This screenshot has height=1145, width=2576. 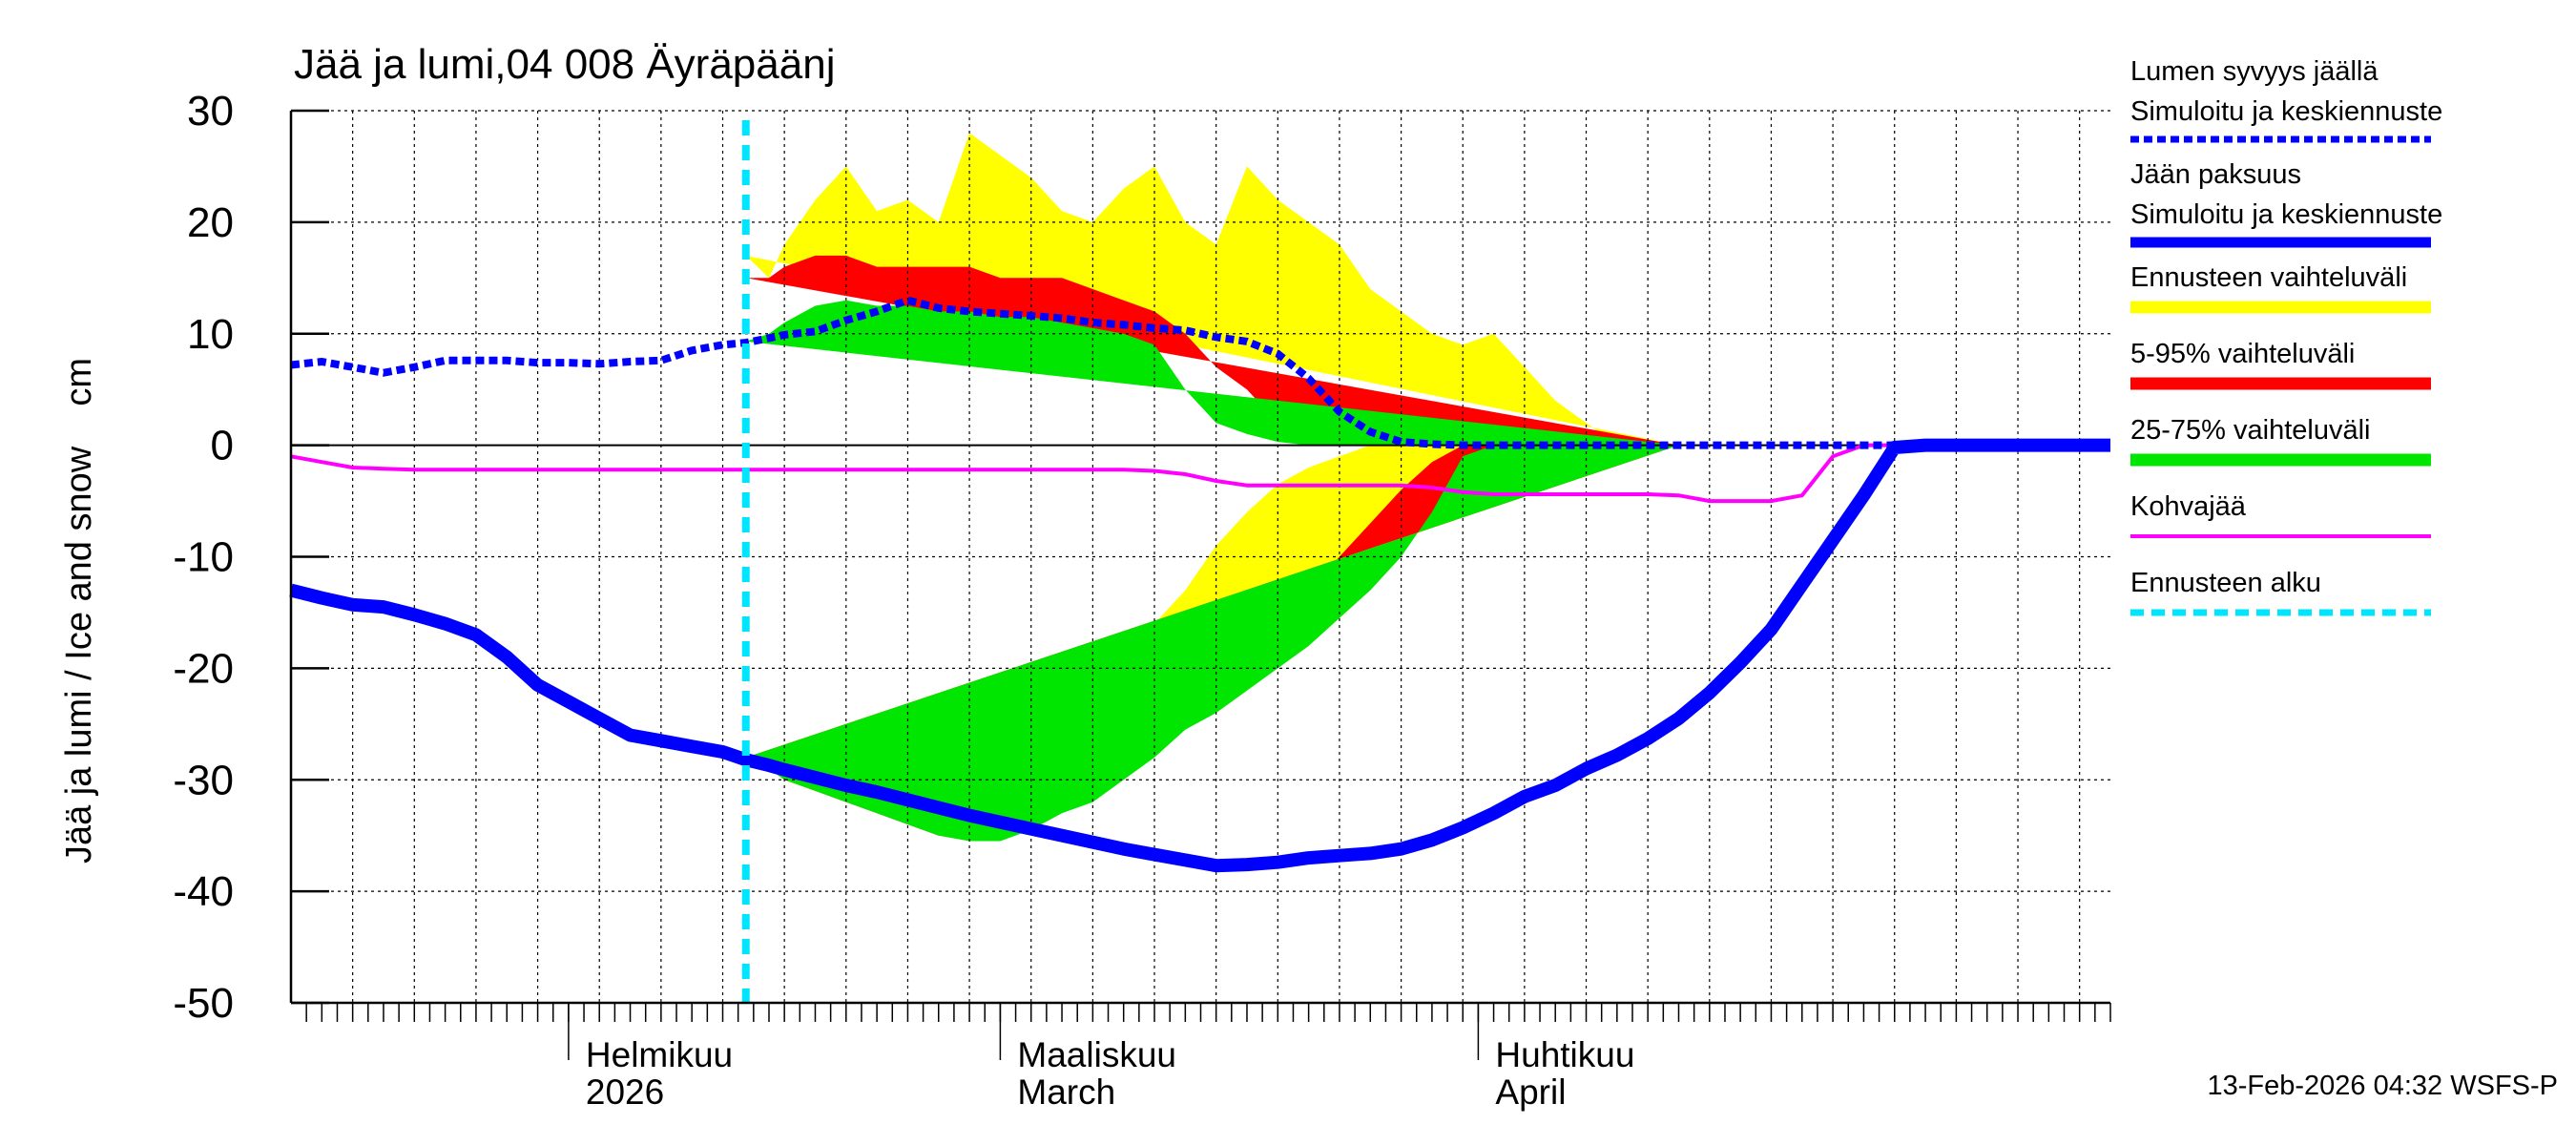 I want to click on y-tick-label: -50, so click(x=203, y=1004).